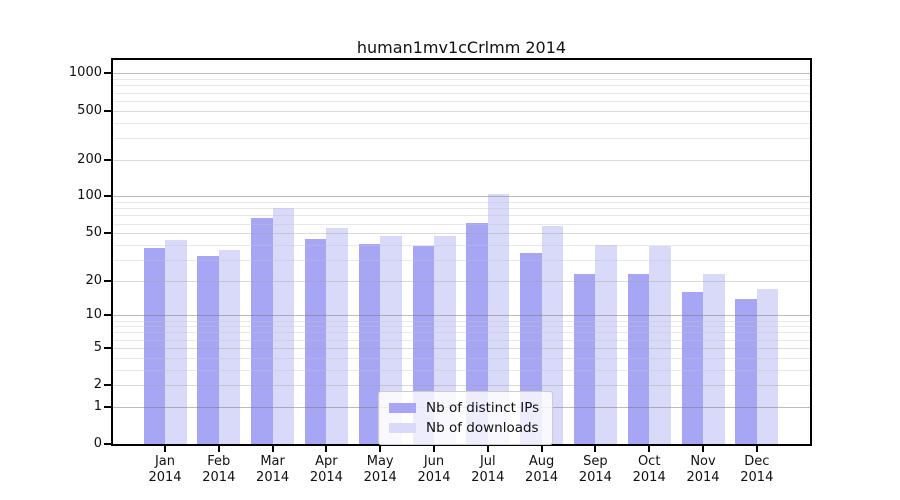 This screenshot has height=500, width=900. What do you see at coordinates (488, 469) in the screenshot?
I see `x-tick-label: Jul 2014` at bounding box center [488, 469].